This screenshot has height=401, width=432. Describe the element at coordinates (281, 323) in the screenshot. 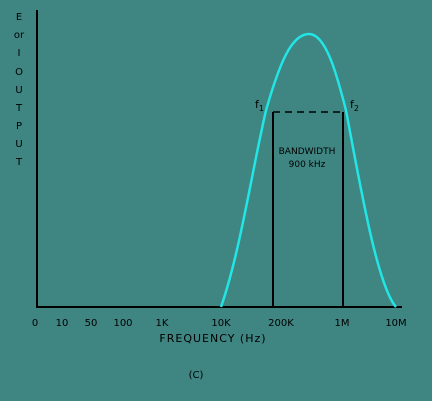

I see `x-tick-label: 200K` at that location.